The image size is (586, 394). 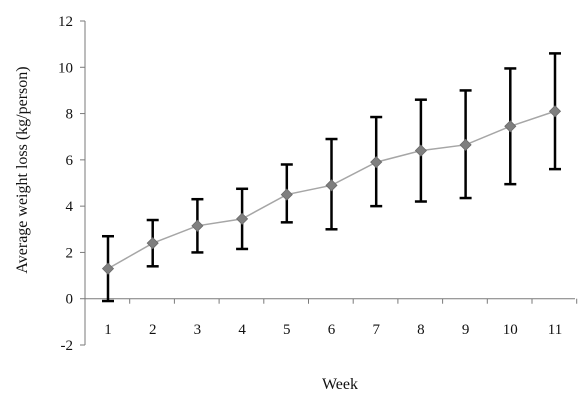 What do you see at coordinates (466, 330) in the screenshot?
I see `x-tick-label: 9` at bounding box center [466, 330].